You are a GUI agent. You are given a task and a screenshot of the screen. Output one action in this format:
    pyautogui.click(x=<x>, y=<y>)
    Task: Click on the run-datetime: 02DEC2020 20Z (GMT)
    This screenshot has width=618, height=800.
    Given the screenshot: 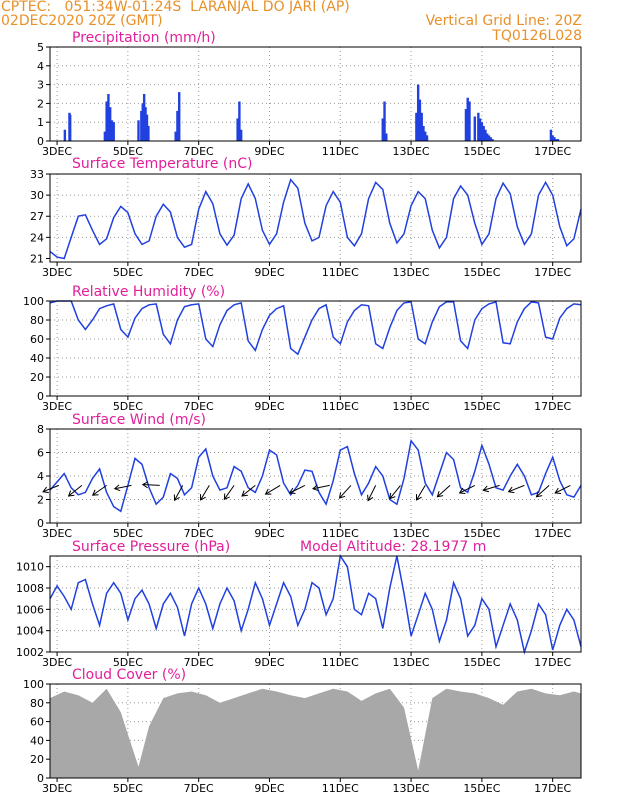 What is the action you would take?
    pyautogui.click(x=82, y=21)
    